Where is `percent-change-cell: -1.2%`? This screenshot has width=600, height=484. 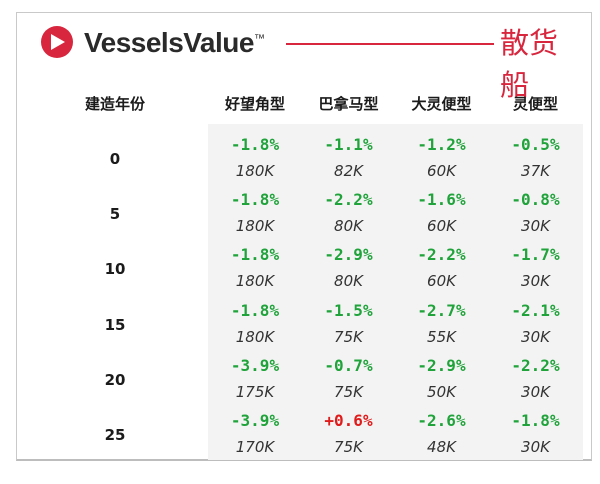 percent-change-cell: -1.2% is located at coordinates (441, 144).